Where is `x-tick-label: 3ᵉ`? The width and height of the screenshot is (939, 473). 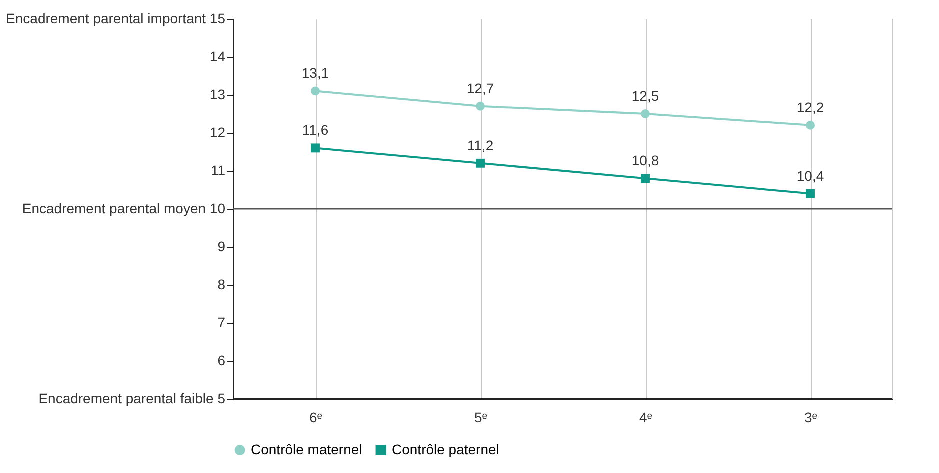
x-tick-label: 3ᵉ is located at coordinates (811, 418).